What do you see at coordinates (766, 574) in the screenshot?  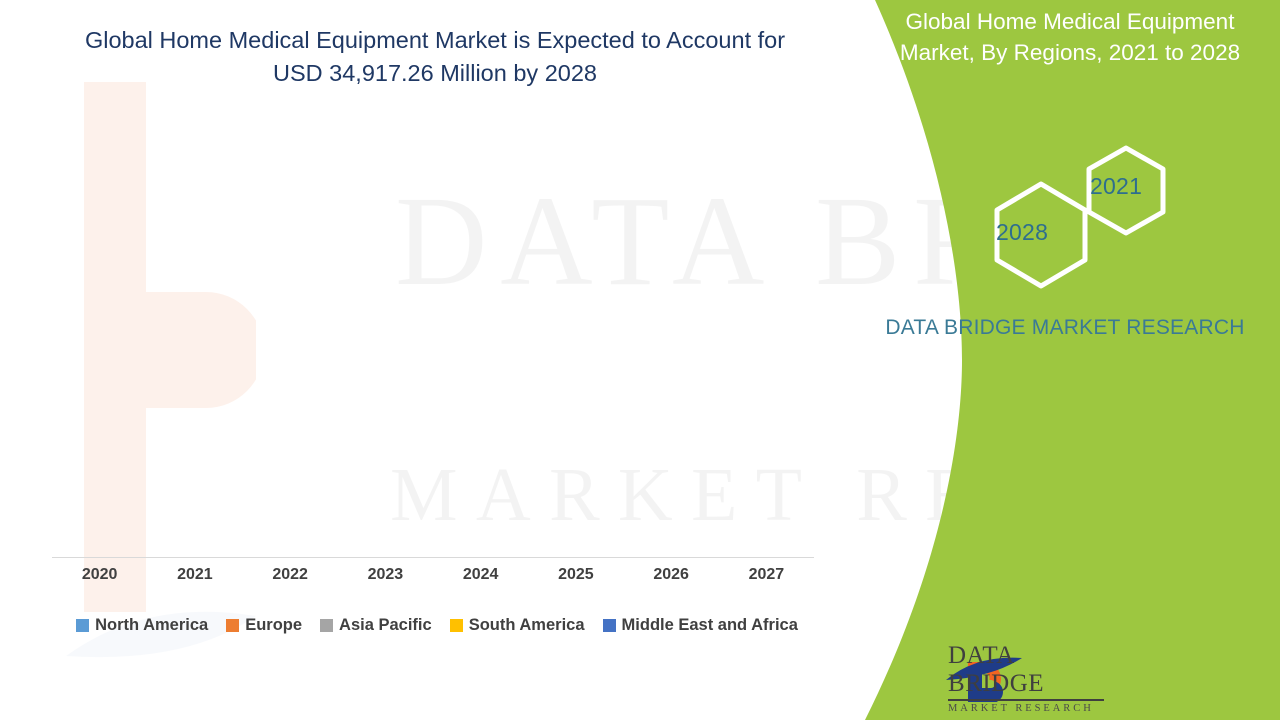 I see `x-axis-tick-label: 2027` at bounding box center [766, 574].